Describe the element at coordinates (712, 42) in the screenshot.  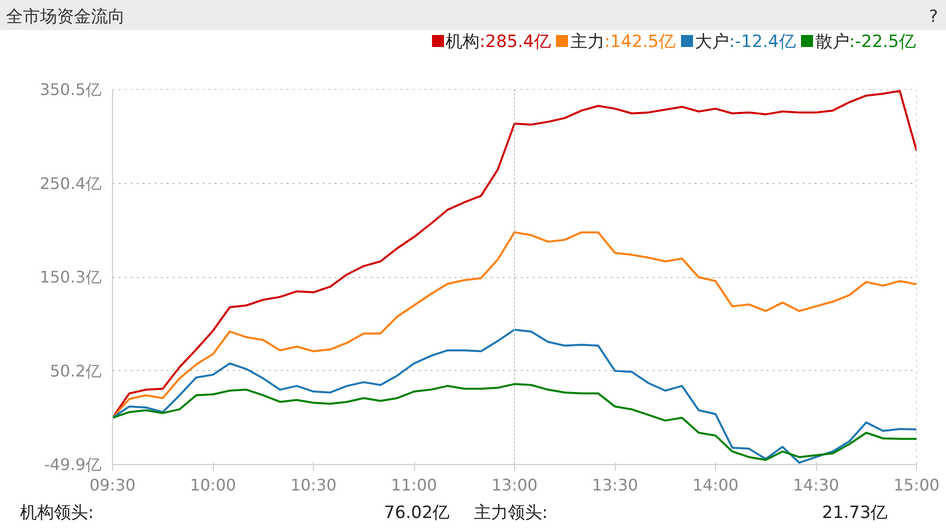
I see `legend-label: 大户` at that location.